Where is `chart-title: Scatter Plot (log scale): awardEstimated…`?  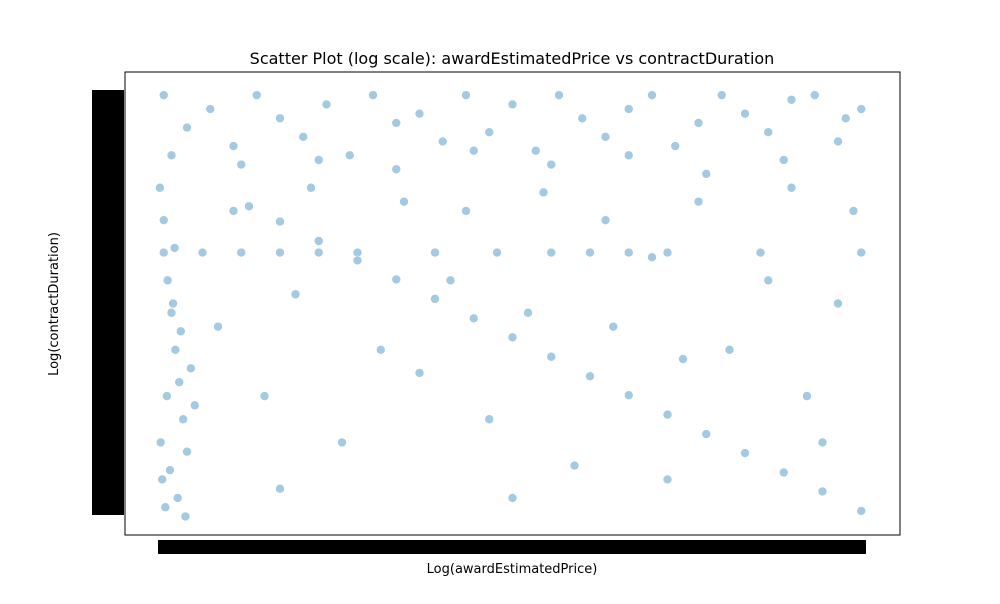 chart-title: Scatter Plot (log scale): awardEstimated… is located at coordinates (512, 58).